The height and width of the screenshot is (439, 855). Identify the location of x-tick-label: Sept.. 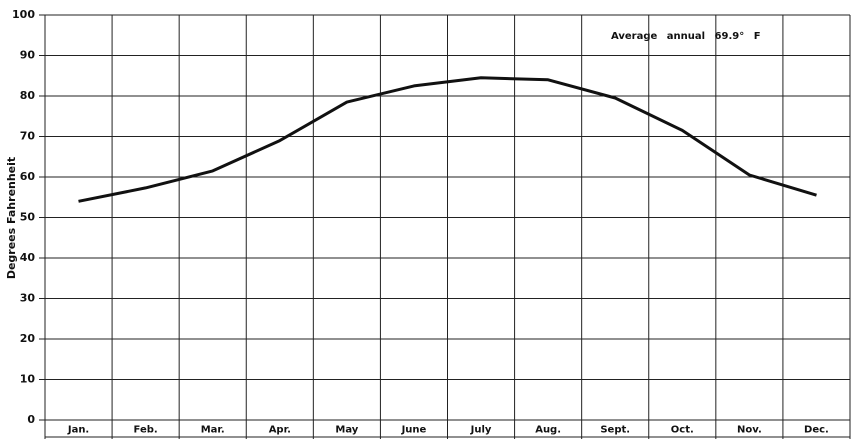
(615, 430).